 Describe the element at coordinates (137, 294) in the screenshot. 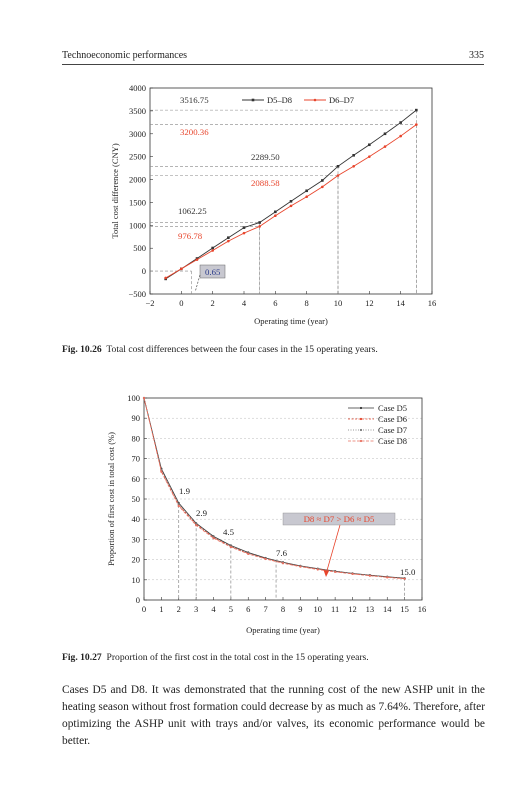

I see `y-tick-label: −500` at that location.